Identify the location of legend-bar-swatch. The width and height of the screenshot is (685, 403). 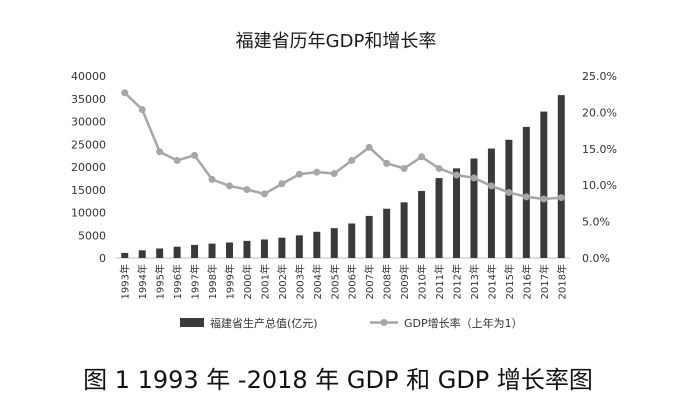
(192, 322).